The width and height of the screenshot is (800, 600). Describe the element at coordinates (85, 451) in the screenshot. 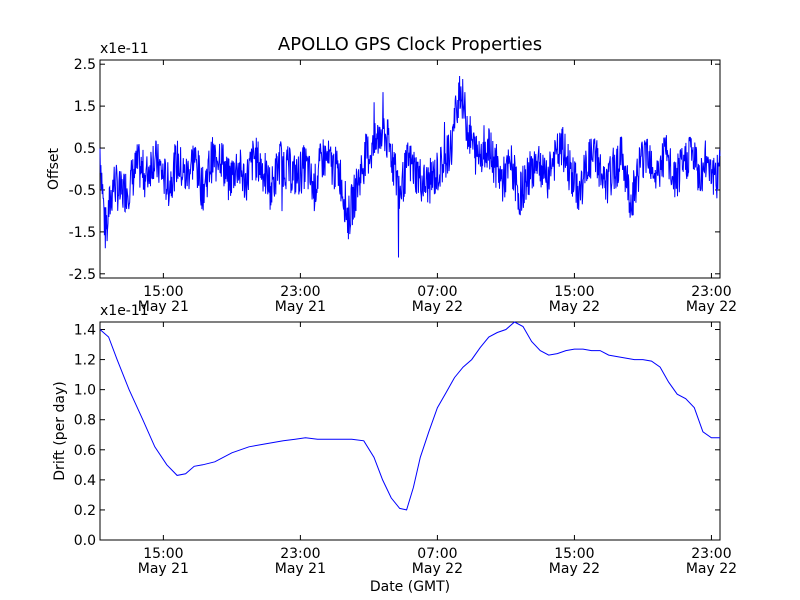

I see `drift-y-tick-label: 0.6` at that location.